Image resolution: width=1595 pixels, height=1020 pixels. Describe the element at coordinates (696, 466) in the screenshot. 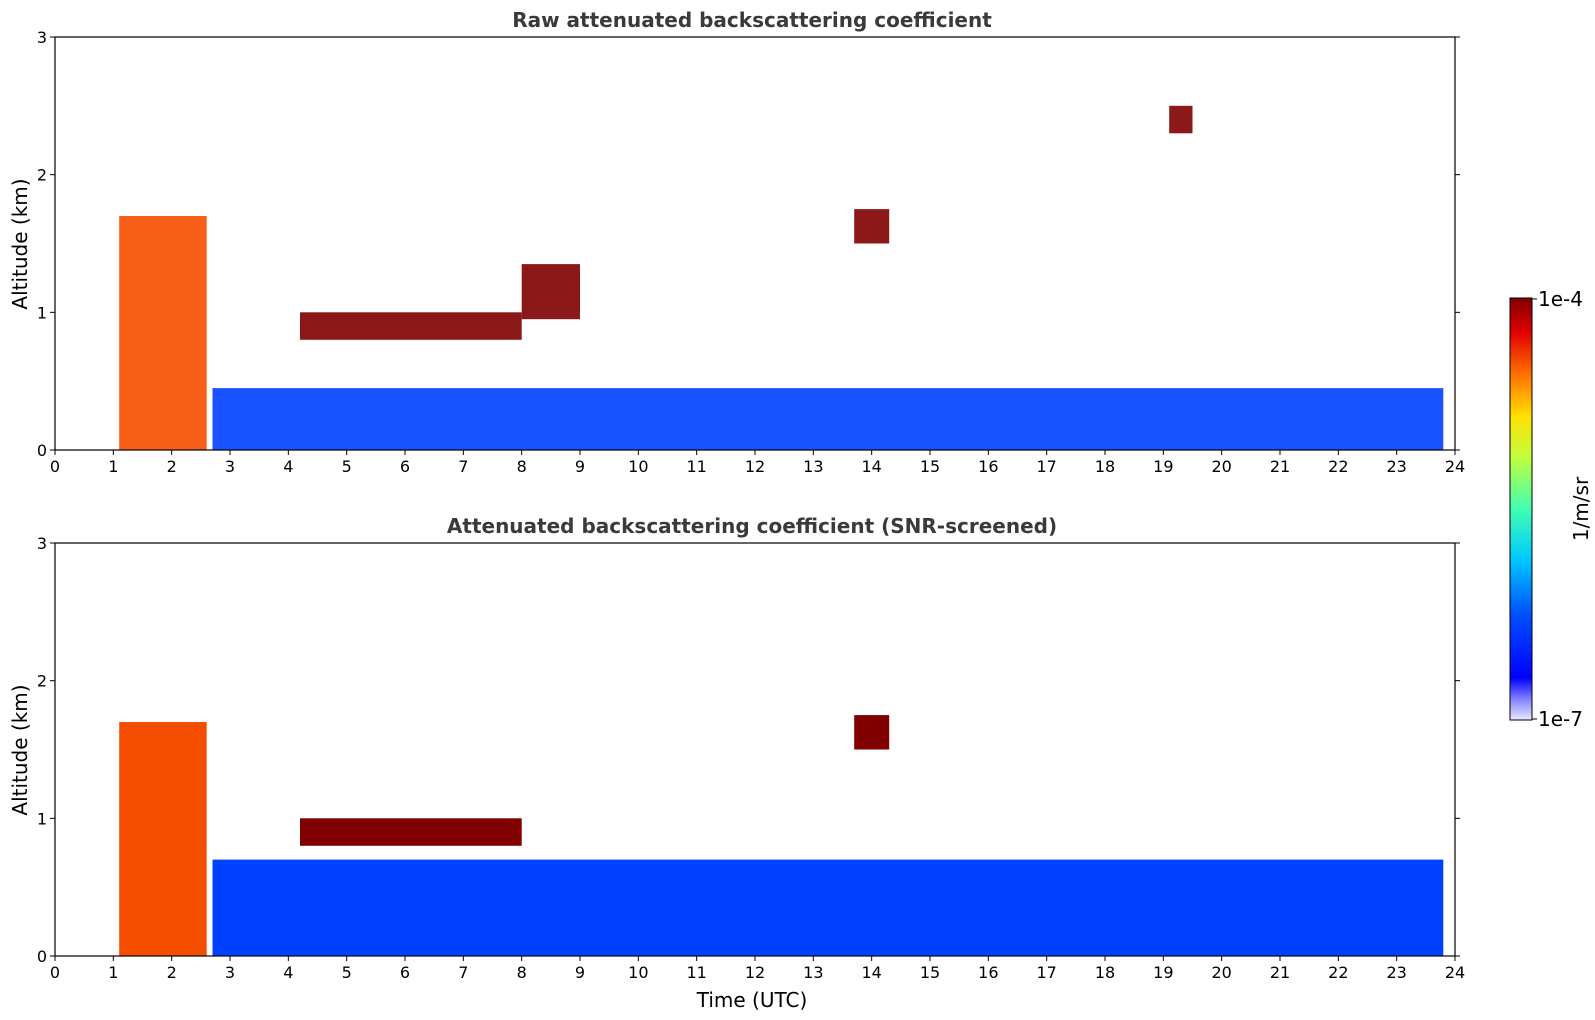

I see `panel-raw-xtick-label: 11` at that location.